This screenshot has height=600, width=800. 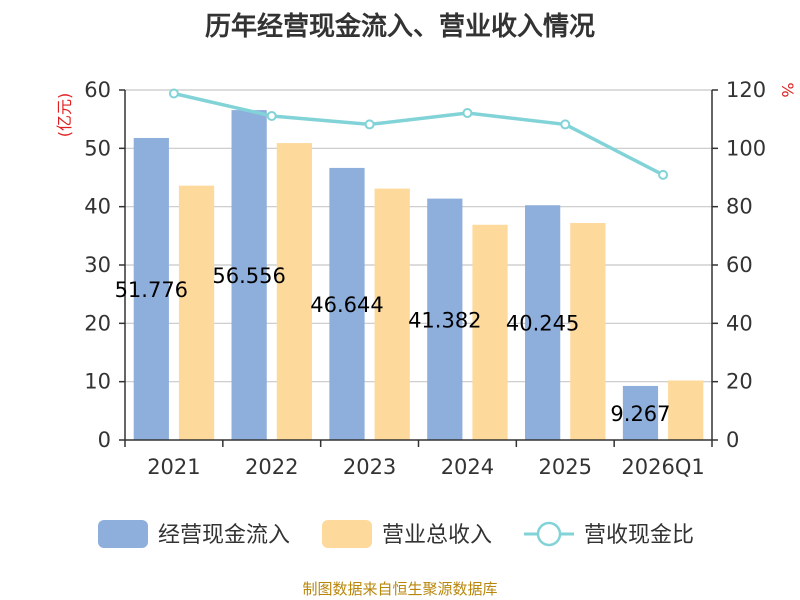 I want to click on right-axis-unit: %, so click(x=787, y=89).